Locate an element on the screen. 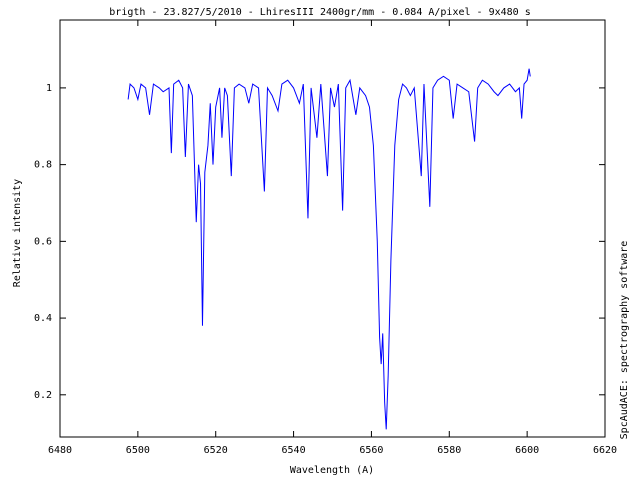  x-tick-label: 6520 is located at coordinates (216, 450).